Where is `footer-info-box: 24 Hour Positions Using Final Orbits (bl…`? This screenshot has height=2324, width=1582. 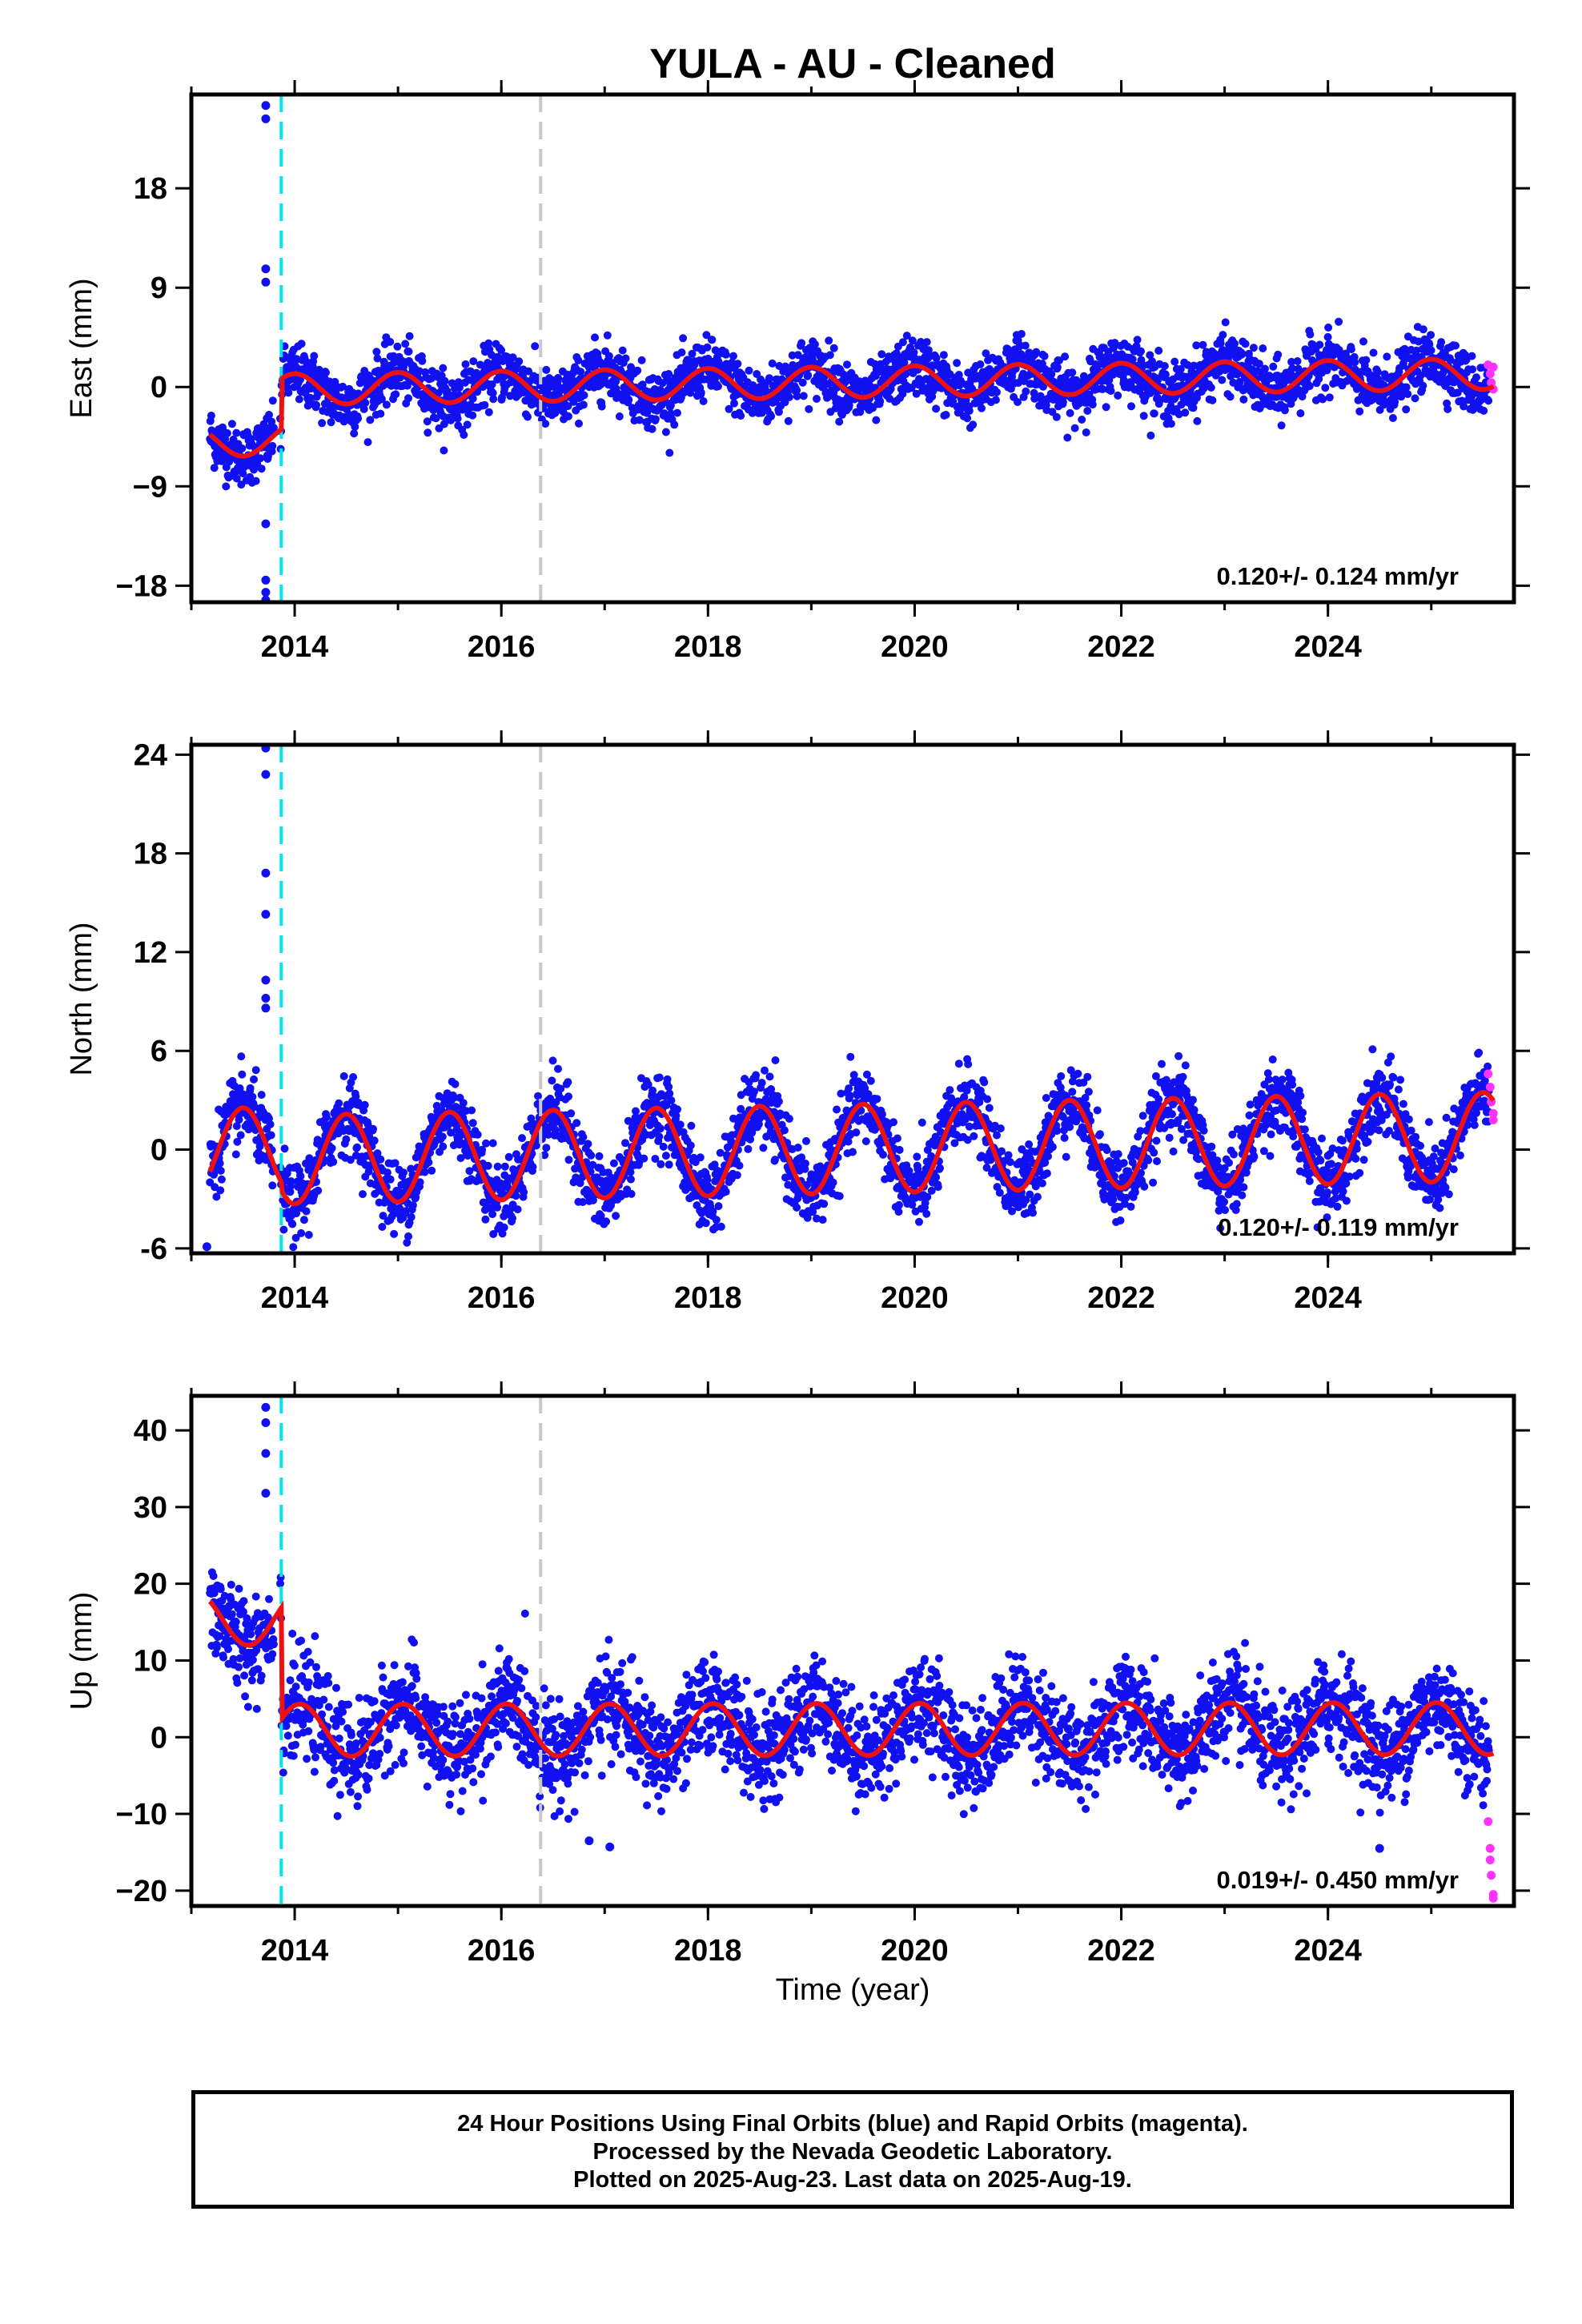
footer-info-box: 24 Hour Positions Using Final Orbits (bl… is located at coordinates (852, 2150).